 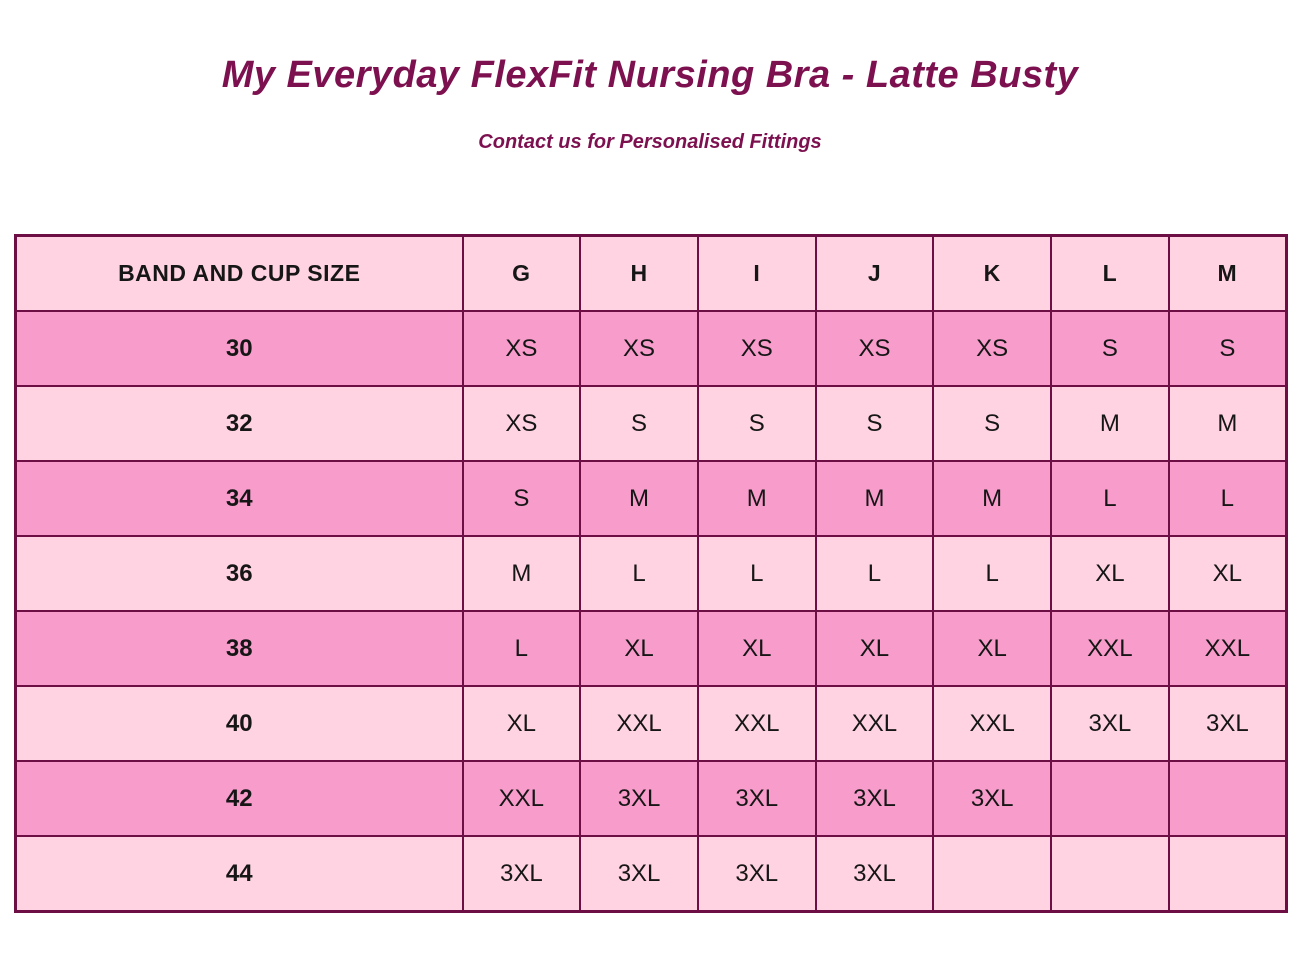 What do you see at coordinates (239, 723) in the screenshot?
I see `band-cell: 40` at bounding box center [239, 723].